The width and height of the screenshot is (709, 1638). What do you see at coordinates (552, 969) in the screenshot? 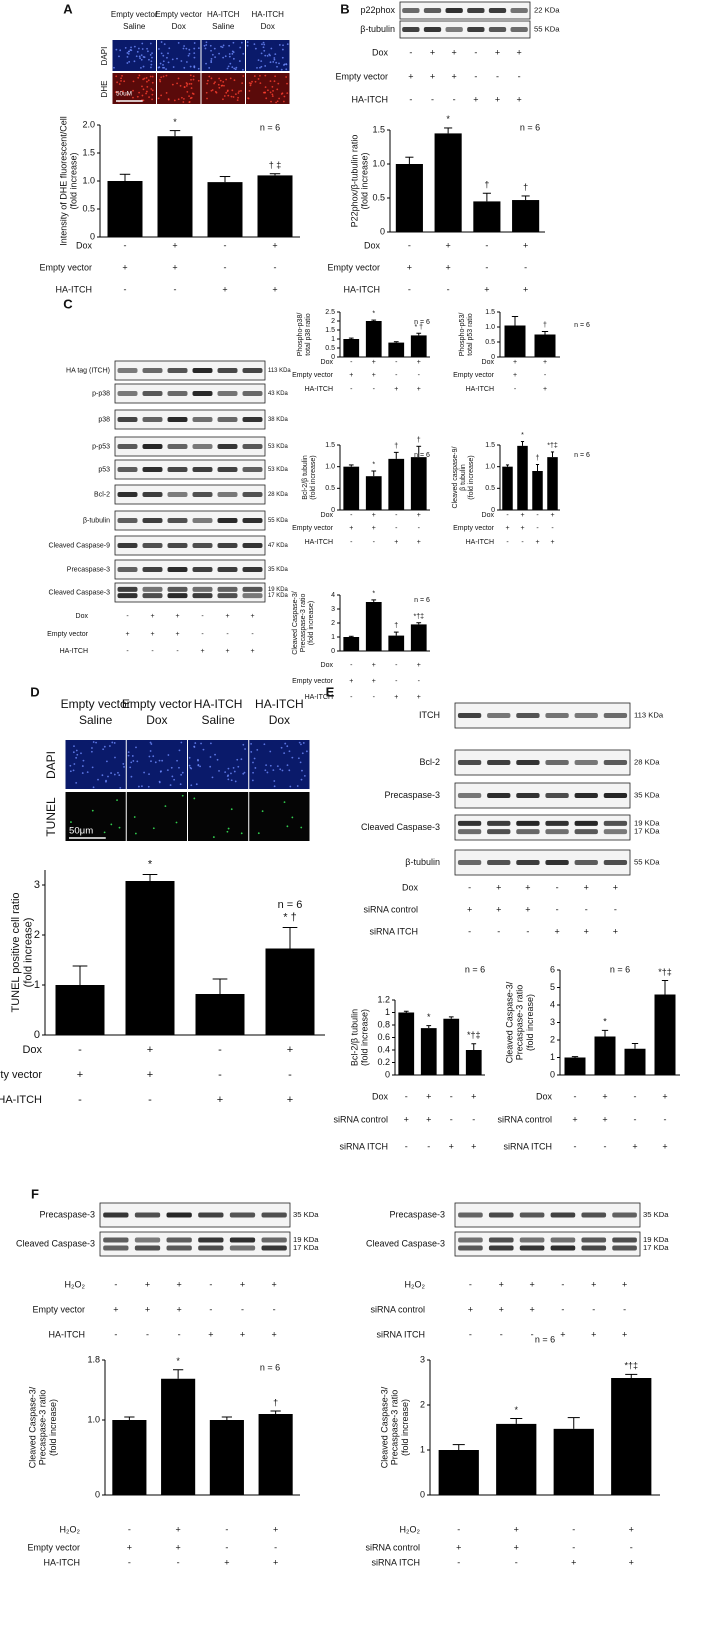
I see `y-tick-label: 6` at bounding box center [552, 969].